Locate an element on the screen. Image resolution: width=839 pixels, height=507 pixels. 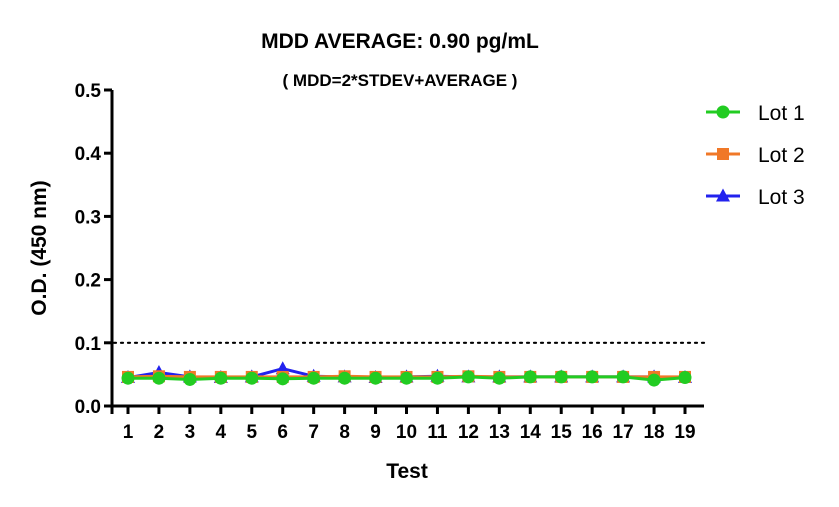
y-axis-label: O.D. (450 nm) is located at coordinates (39, 247).